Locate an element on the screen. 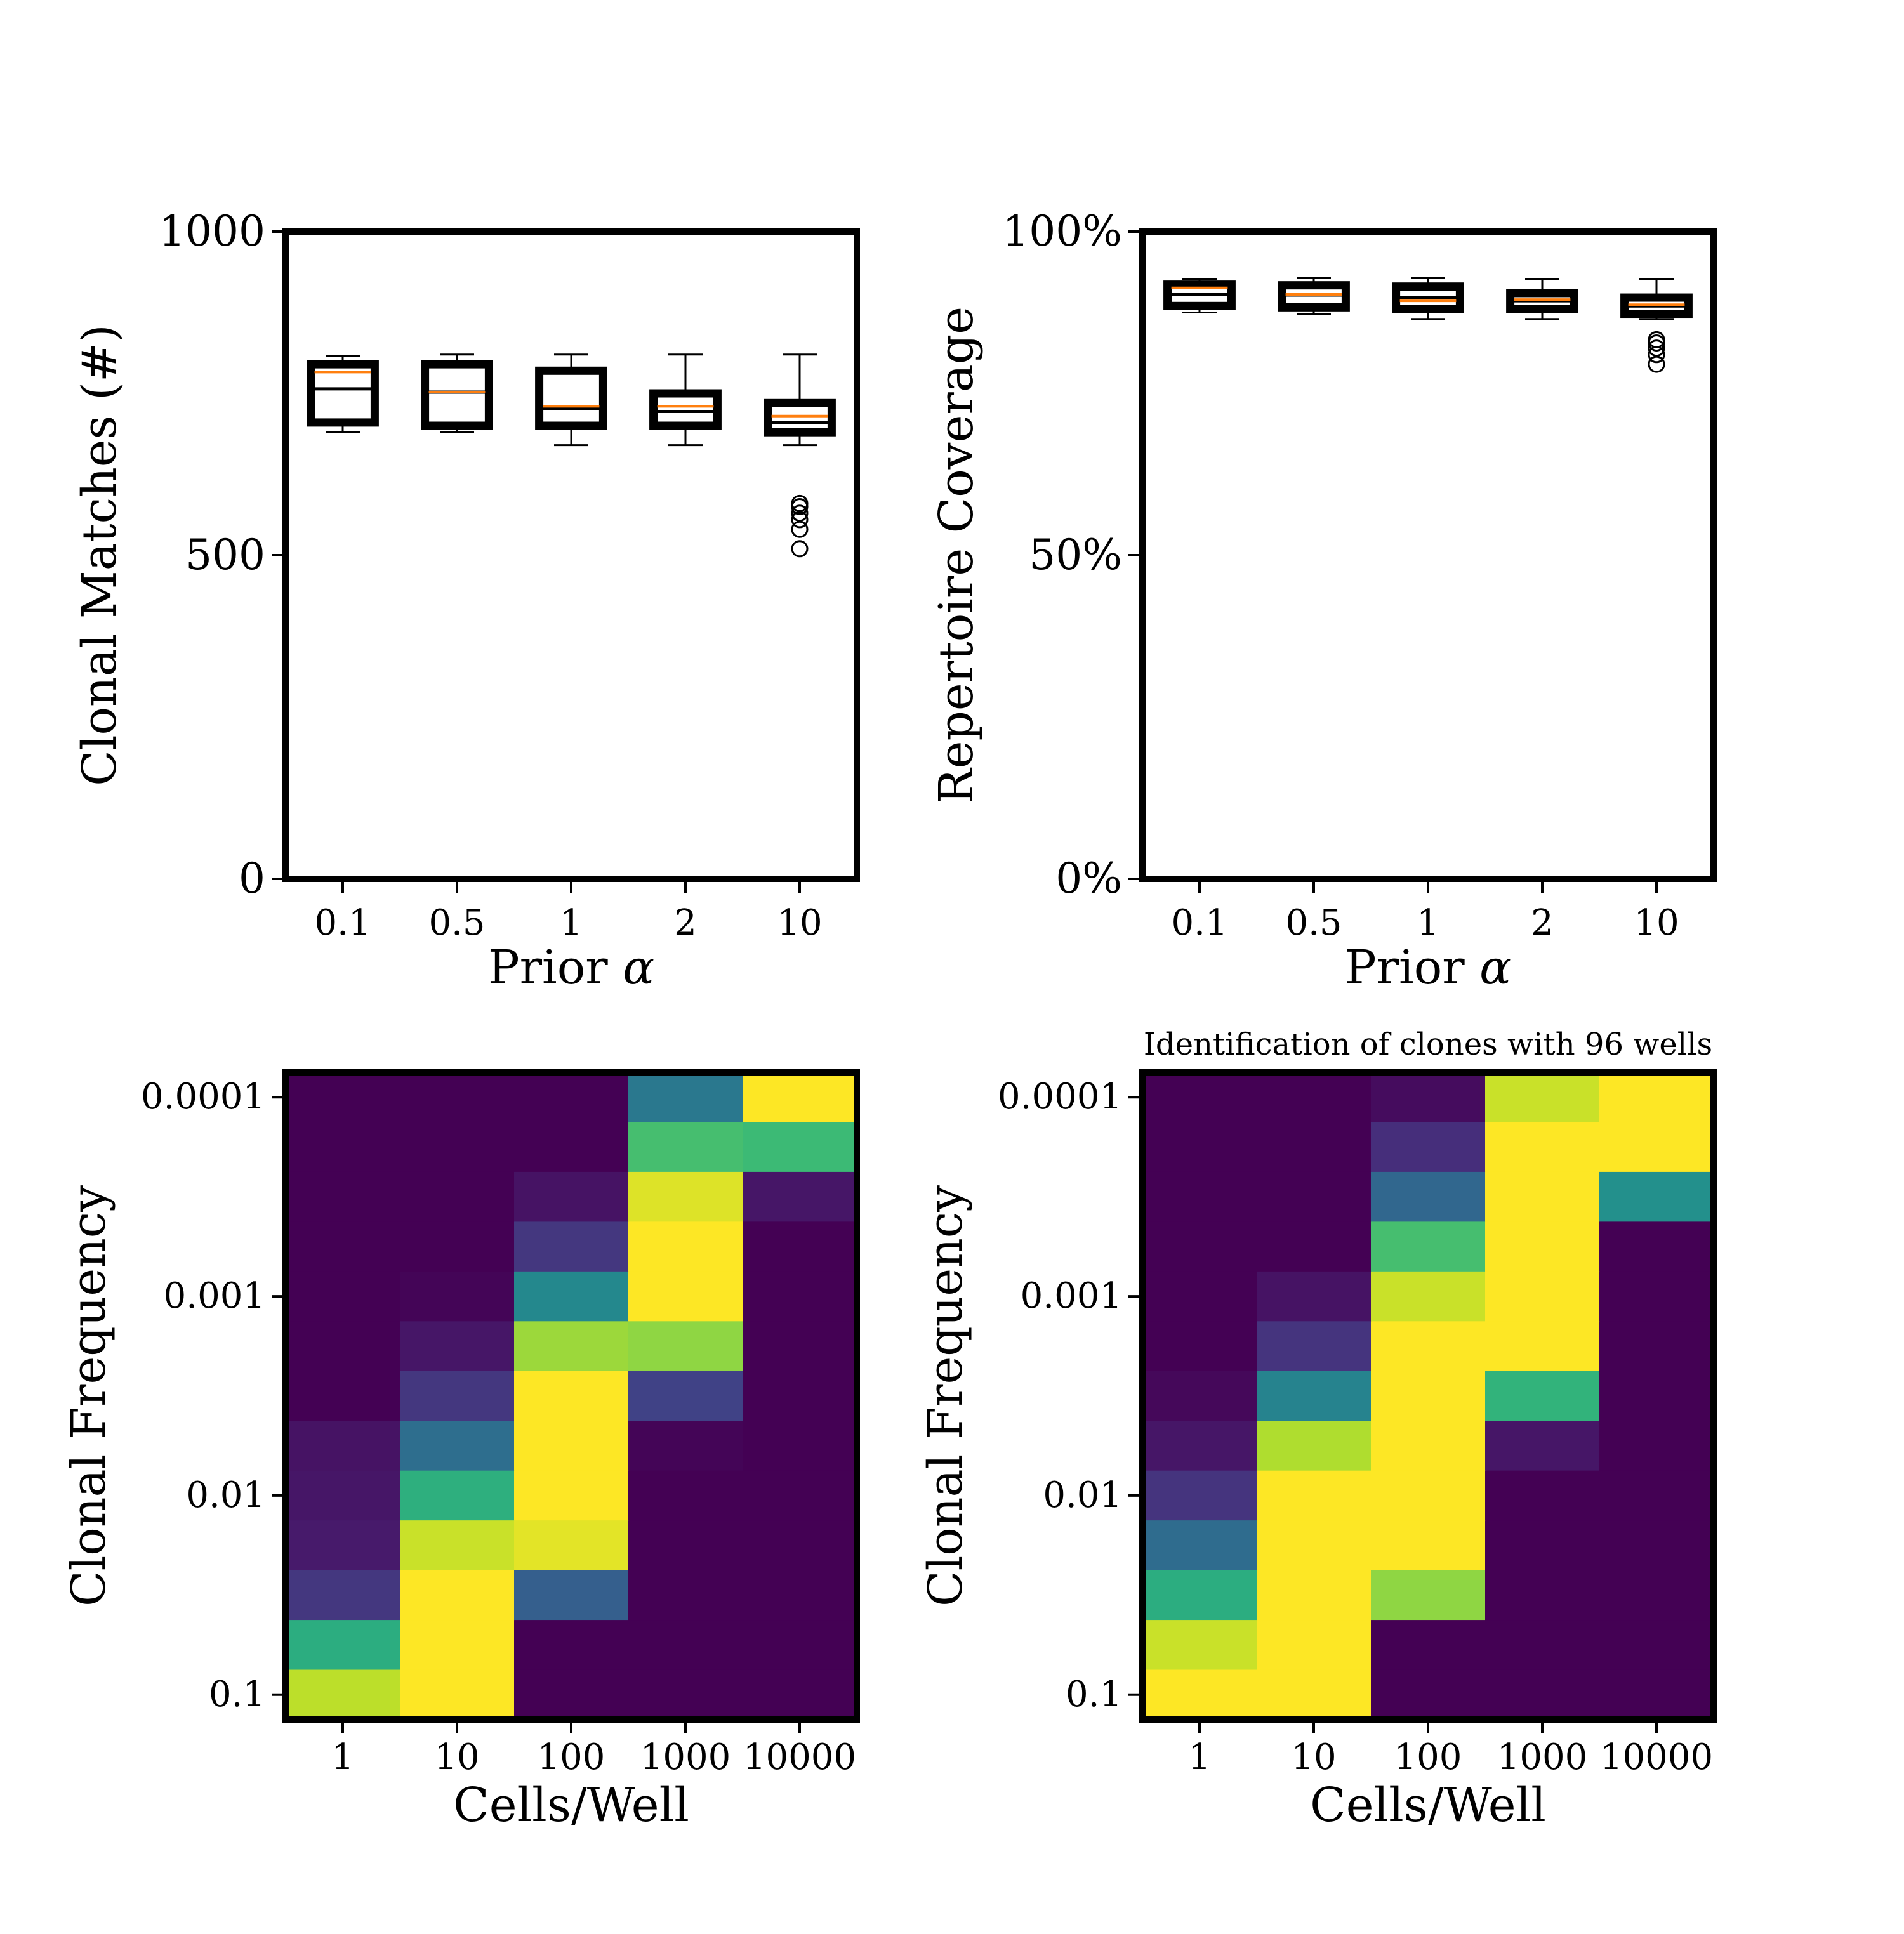 This screenshot has width=1904, height=1934. xtick-label: 10 is located at coordinates (456, 1757).